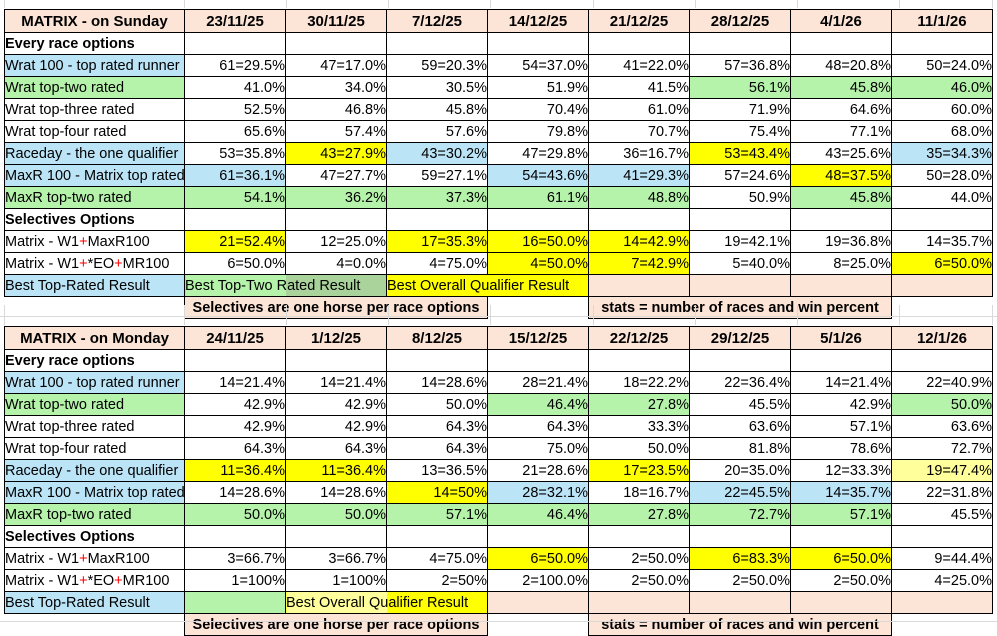 This screenshot has height=636, width=997. I want to click on value-cell: 4=50.0%, so click(538, 263).